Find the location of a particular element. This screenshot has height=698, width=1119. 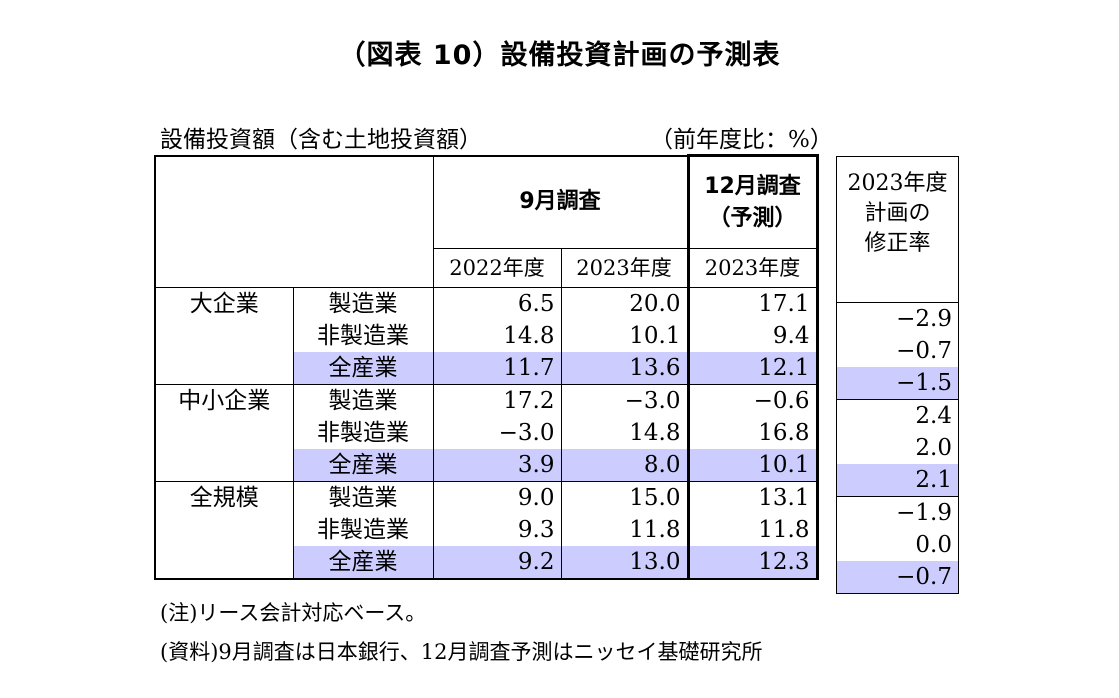

revision-year: 2023年度 is located at coordinates (897, 183).